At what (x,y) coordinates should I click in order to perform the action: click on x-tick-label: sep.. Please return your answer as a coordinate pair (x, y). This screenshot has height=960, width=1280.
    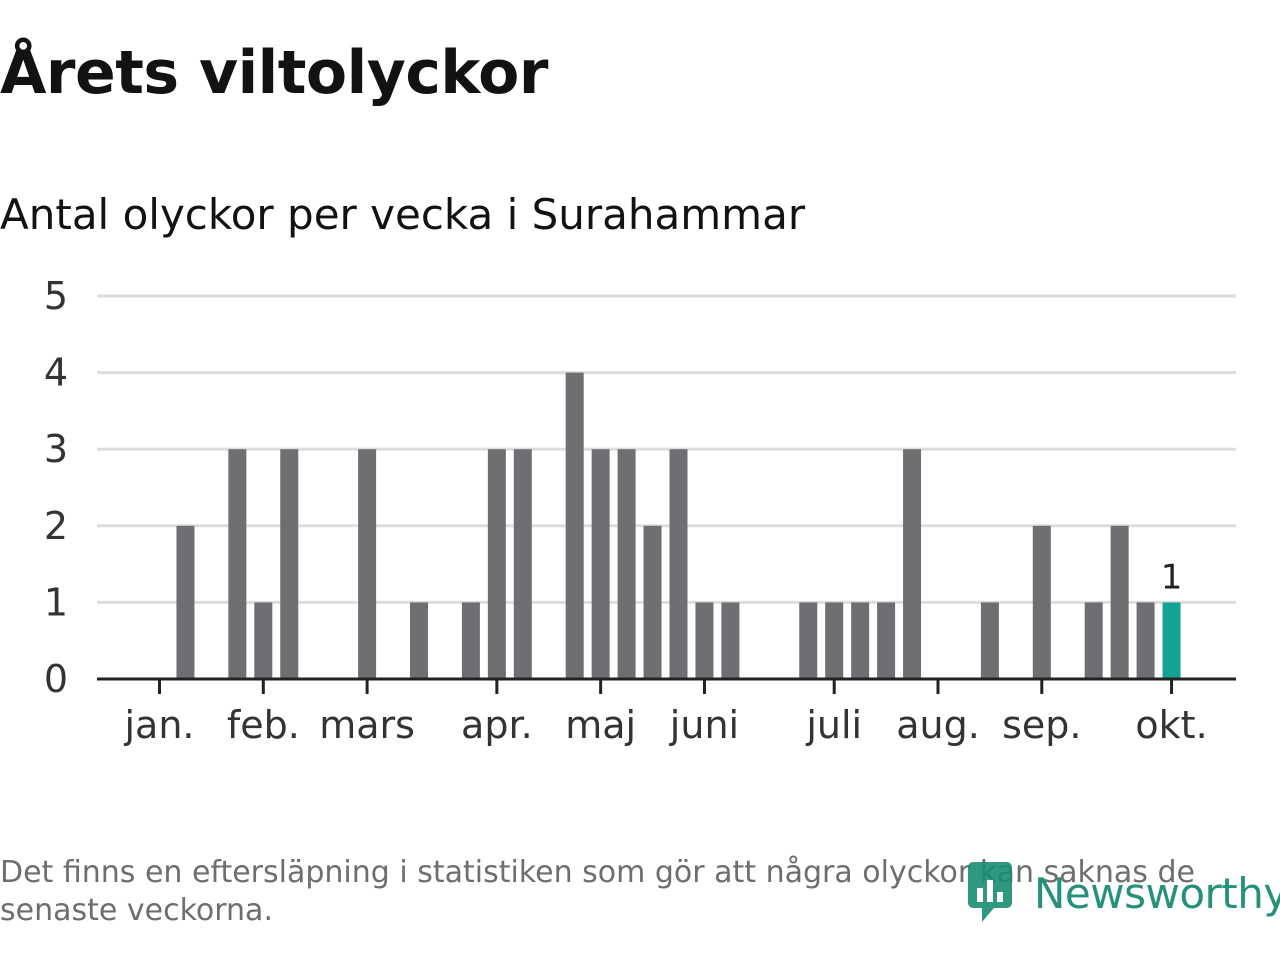
    Looking at the image, I should click on (1041, 725).